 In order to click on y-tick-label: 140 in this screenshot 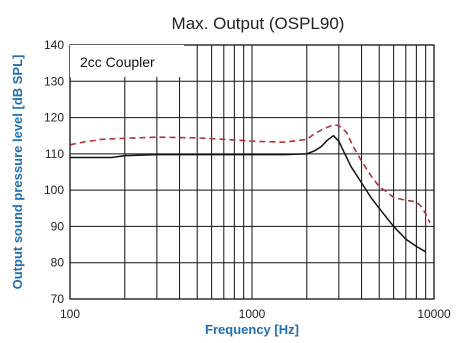, I will do `click(54, 45)`.